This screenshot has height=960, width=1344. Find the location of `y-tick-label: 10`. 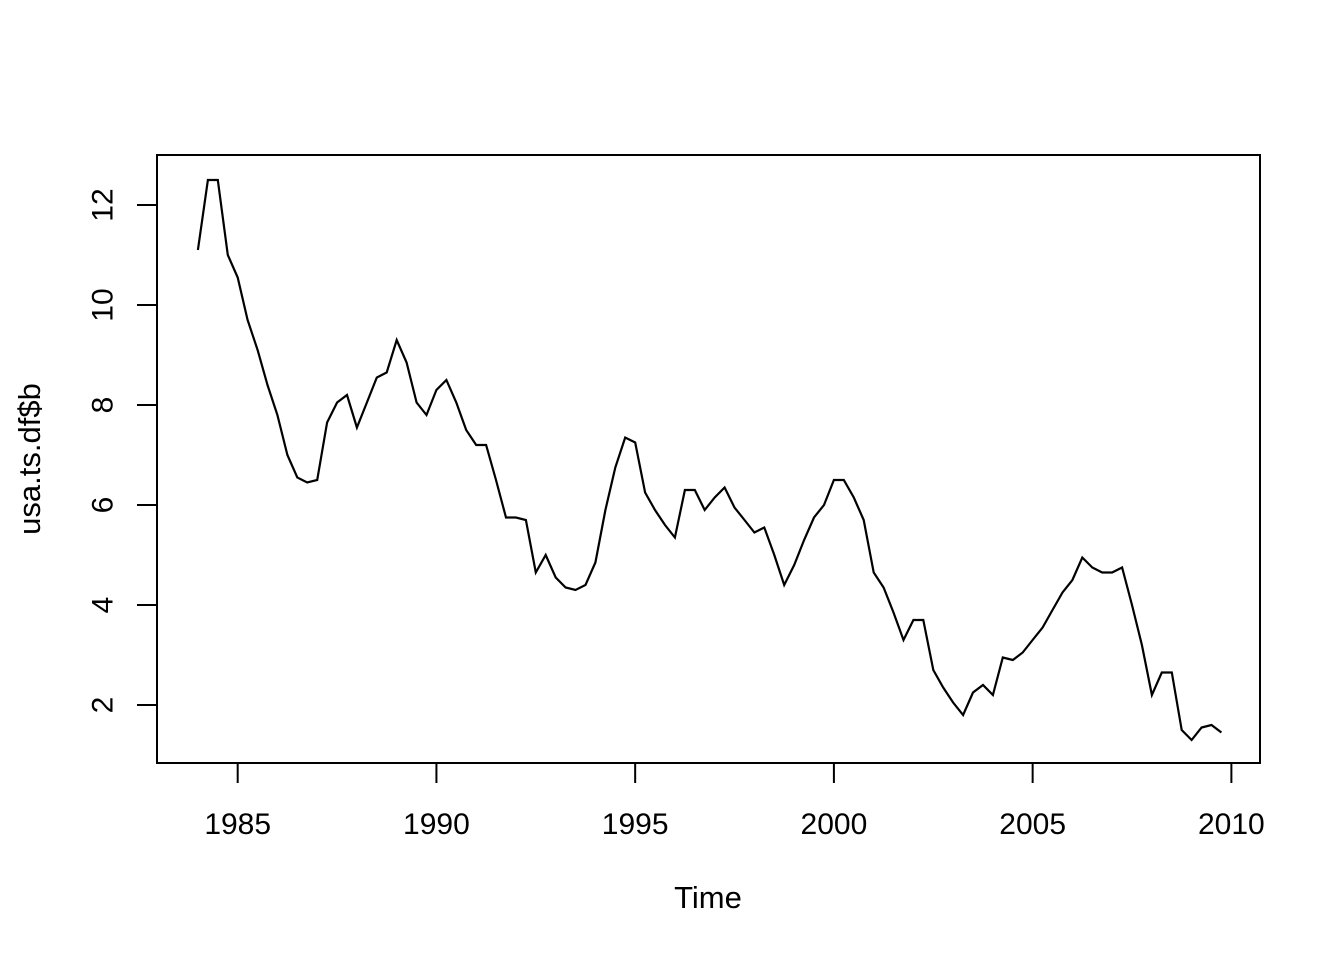

y-tick-label: 10 is located at coordinates (103, 304).